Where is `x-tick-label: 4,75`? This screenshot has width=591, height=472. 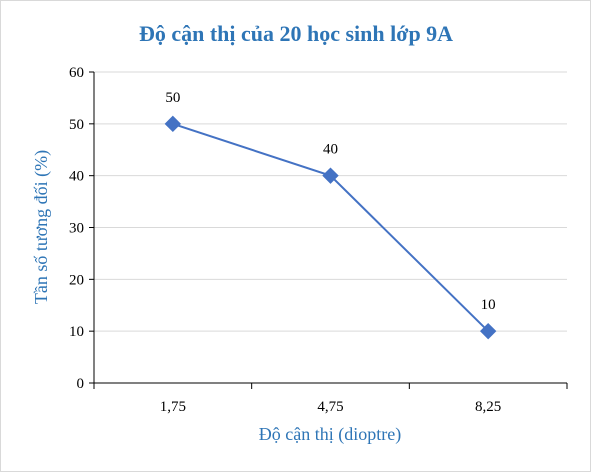
x-tick-label: 4,75 is located at coordinates (330, 407).